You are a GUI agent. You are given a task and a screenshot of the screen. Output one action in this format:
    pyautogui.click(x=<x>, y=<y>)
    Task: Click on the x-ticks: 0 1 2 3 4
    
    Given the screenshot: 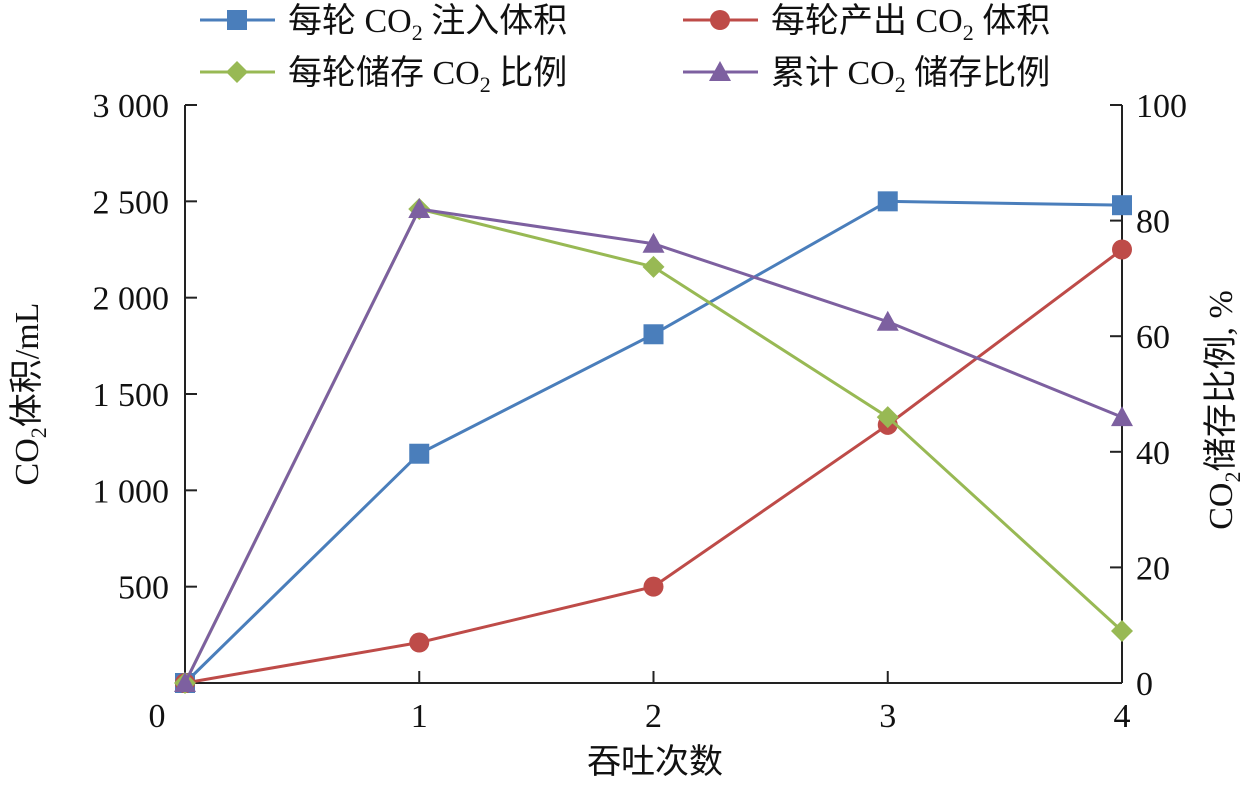 What is the action you would take?
    pyautogui.click(x=640, y=703)
    